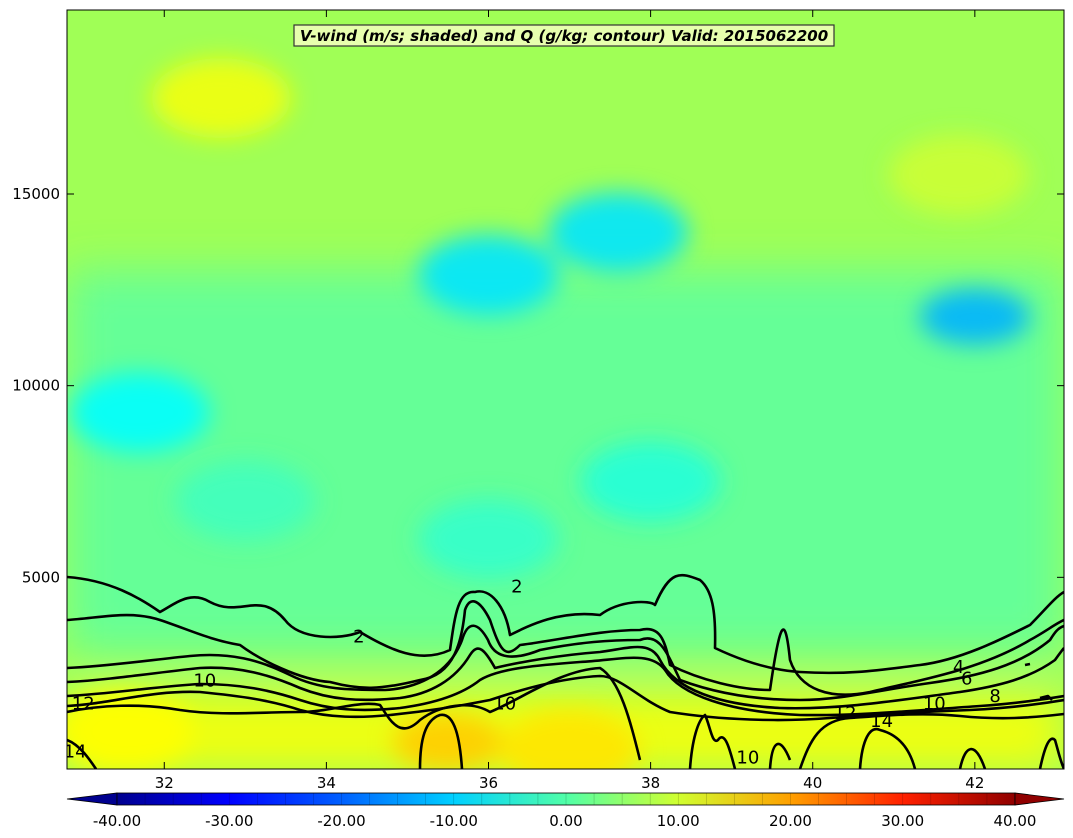 Image resolution: width=1073 pixels, height=838 pixels. What do you see at coordinates (934, 704) in the screenshot?
I see `contour-label-9: 10` at bounding box center [934, 704].